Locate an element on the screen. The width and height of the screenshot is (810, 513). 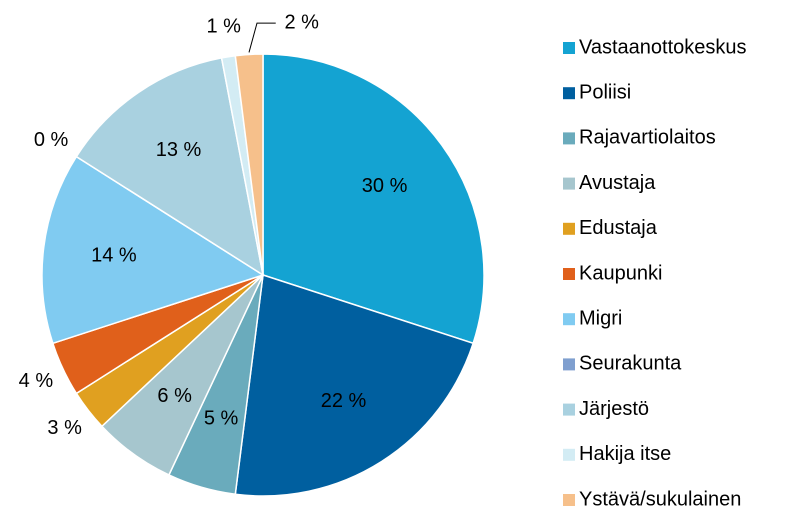
data-label: 2 % is located at coordinates (302, 22).